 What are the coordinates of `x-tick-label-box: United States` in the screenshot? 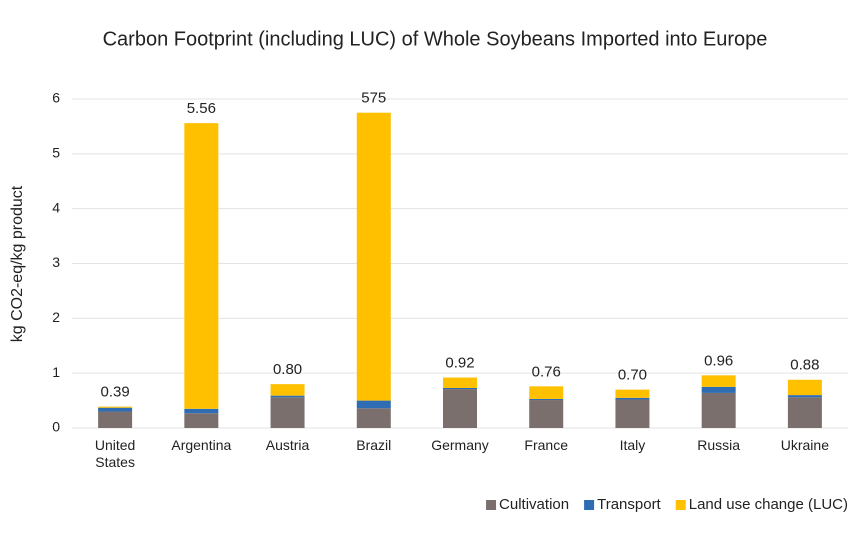 It's located at (115, 453).